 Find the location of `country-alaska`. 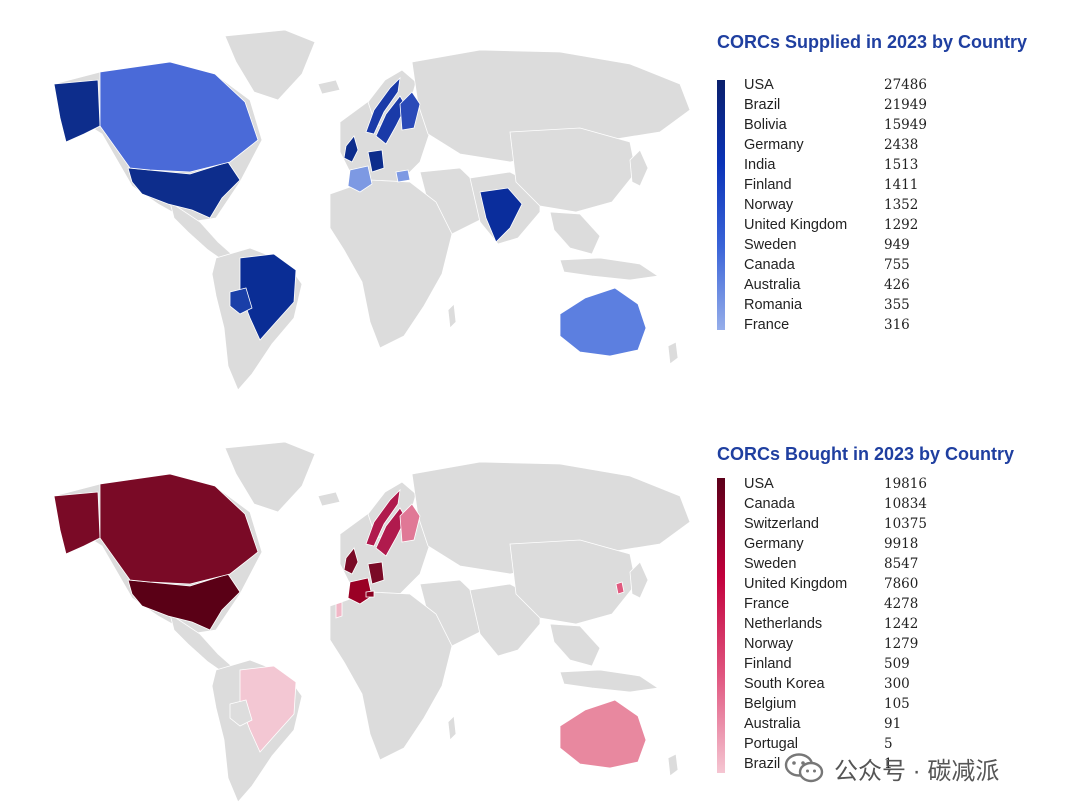

country-alaska is located at coordinates (77, 523).